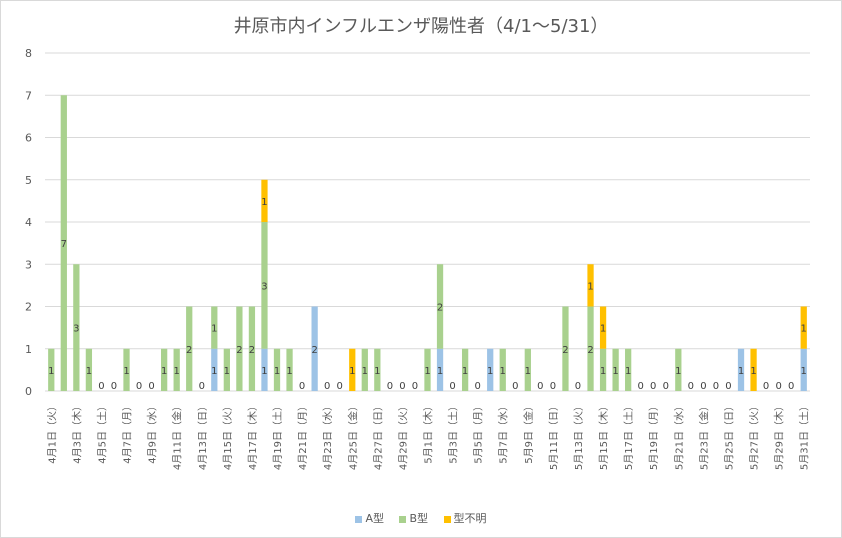 The image size is (842, 538). I want to click on x-tick-label: 5月7日（水）, so click(504, 432).